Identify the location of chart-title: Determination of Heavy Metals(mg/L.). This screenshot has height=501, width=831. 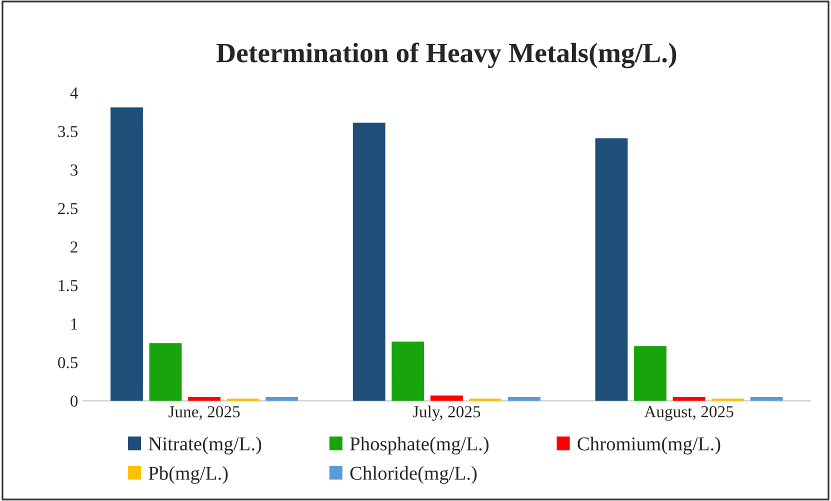
(446, 55).